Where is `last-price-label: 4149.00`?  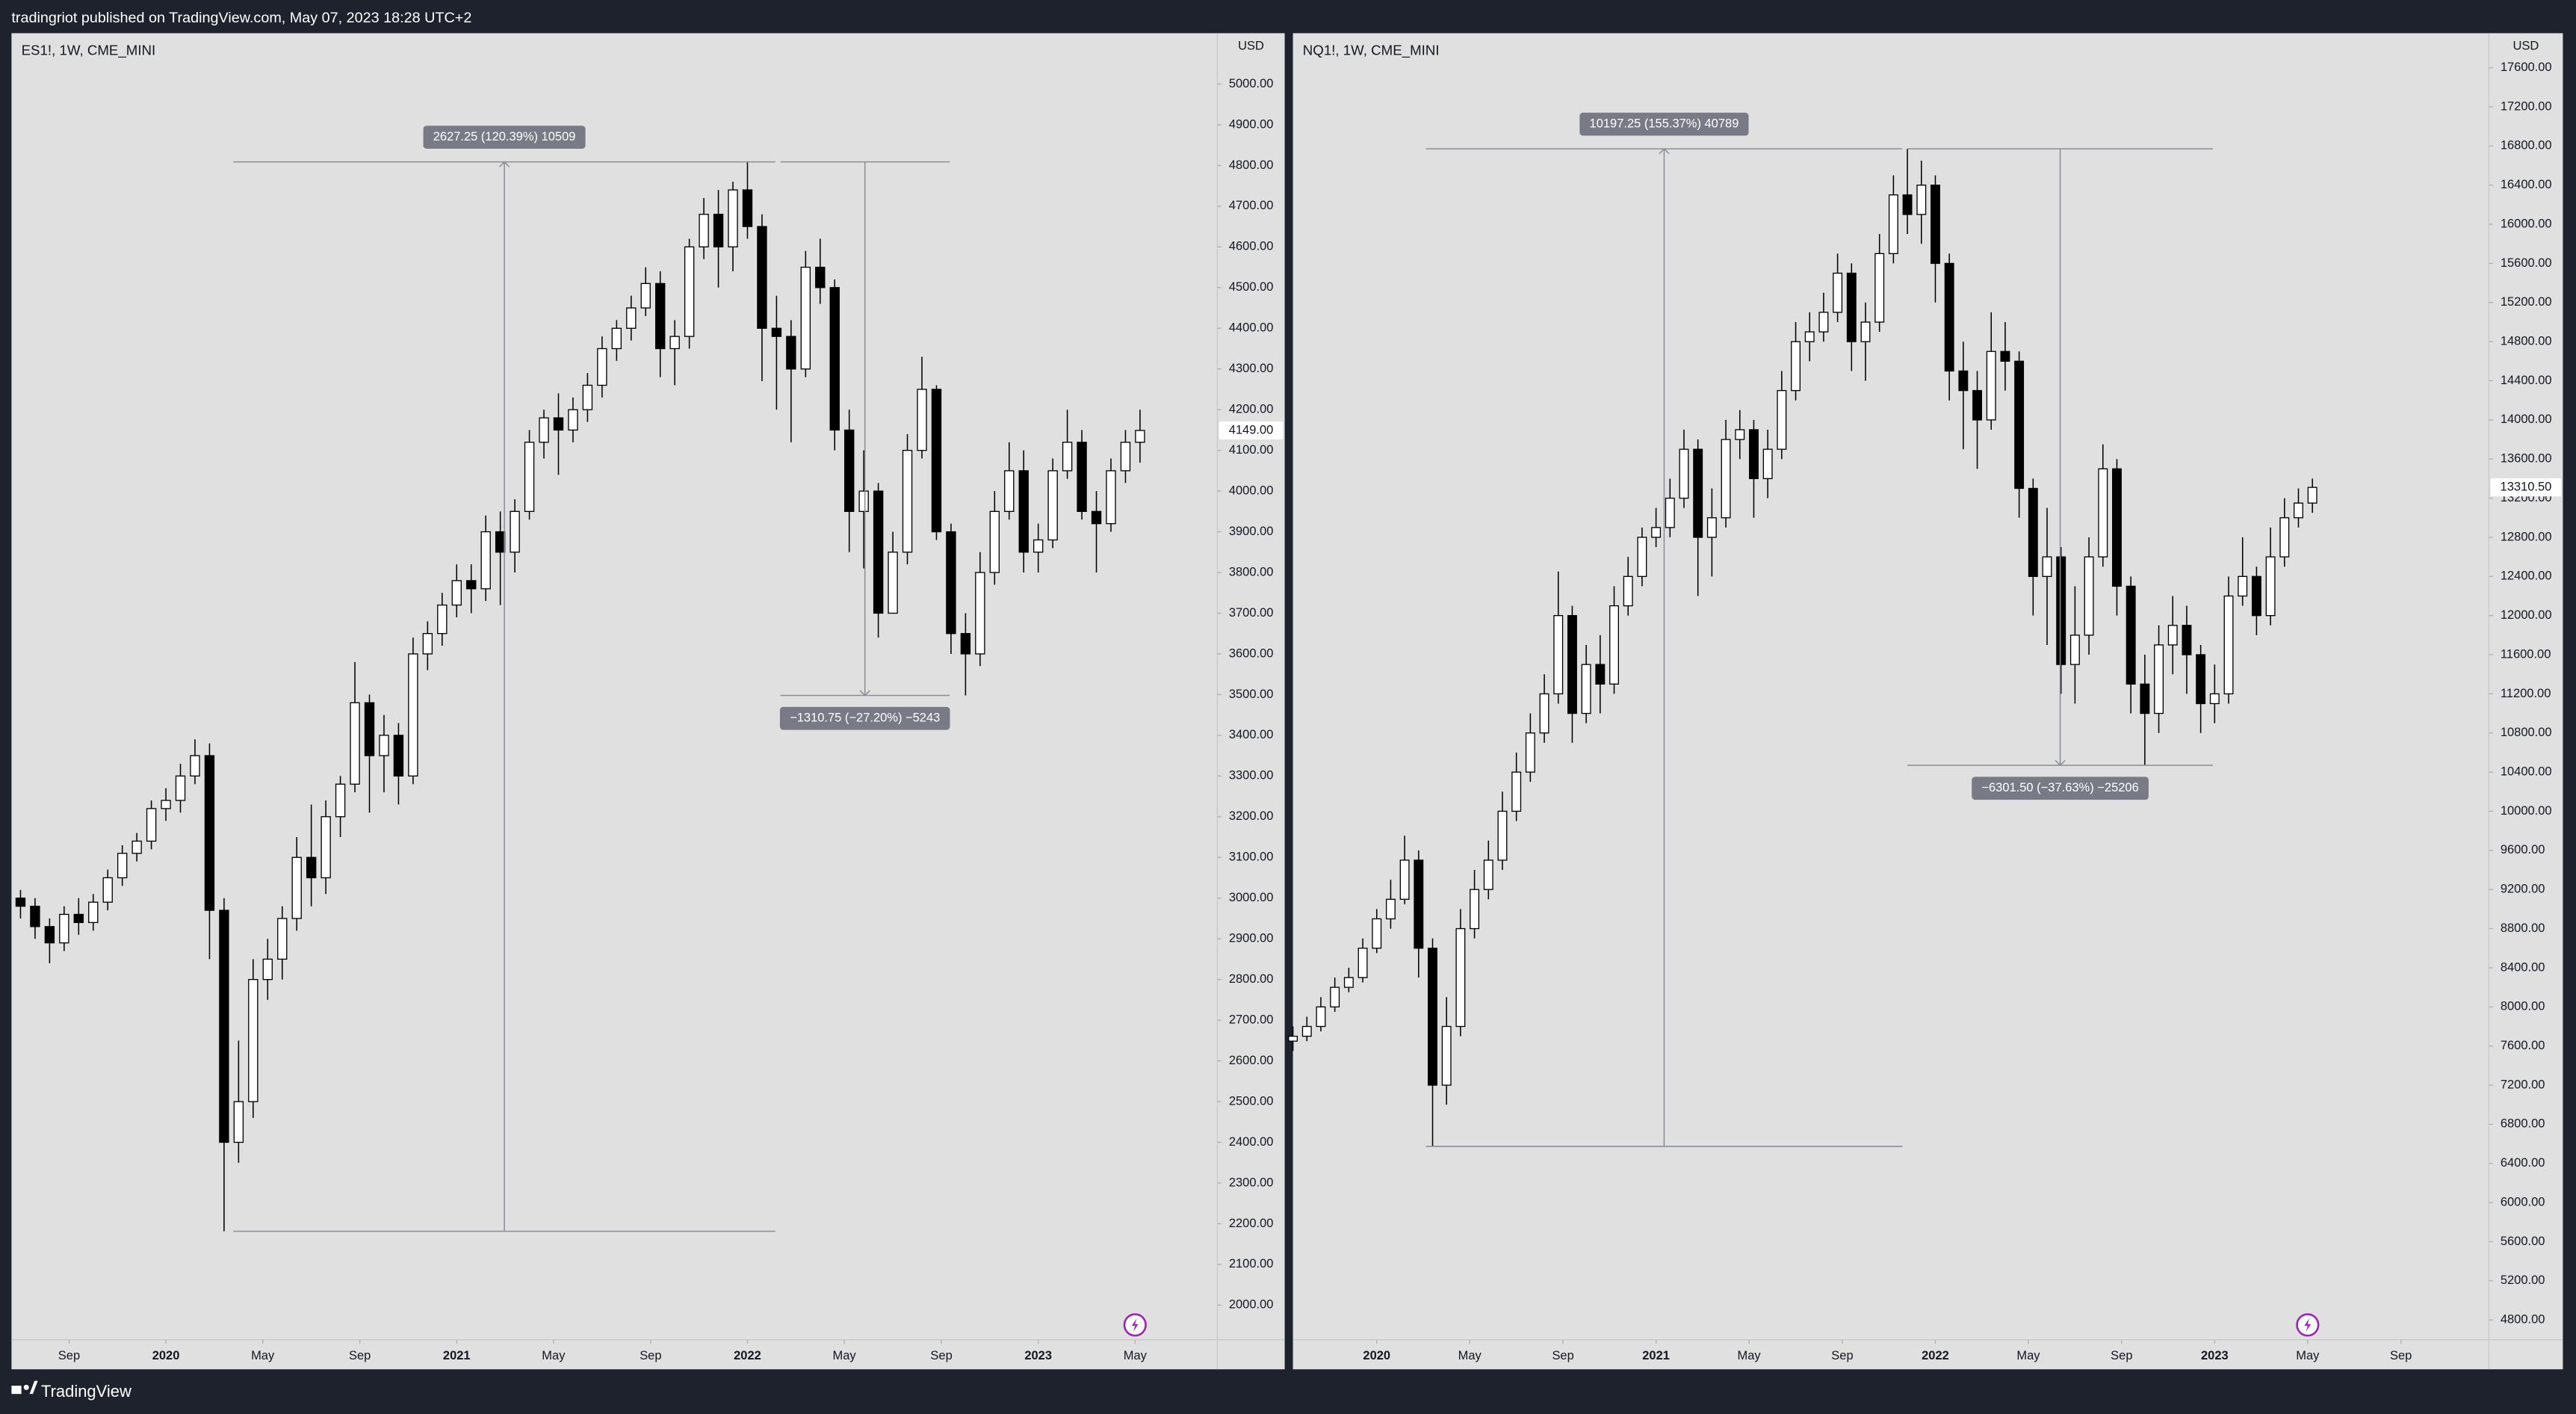
last-price-label: 4149.00 is located at coordinates (1251, 430).